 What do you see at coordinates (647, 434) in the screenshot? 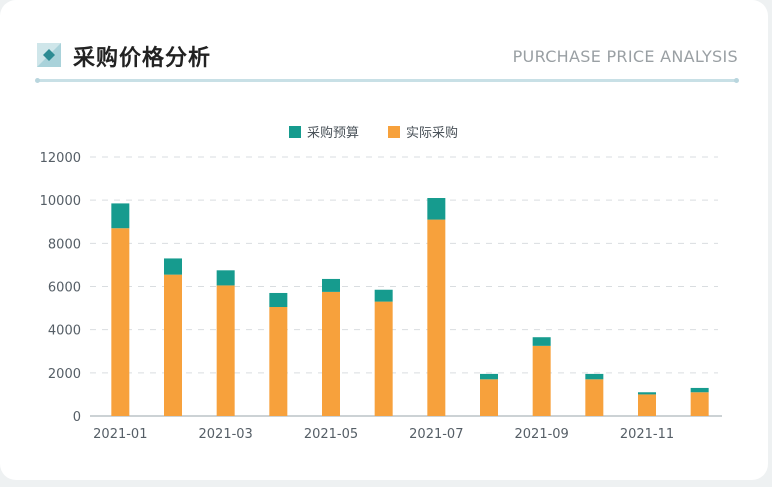
I see `x-tick-label: 2021-11` at bounding box center [647, 434].